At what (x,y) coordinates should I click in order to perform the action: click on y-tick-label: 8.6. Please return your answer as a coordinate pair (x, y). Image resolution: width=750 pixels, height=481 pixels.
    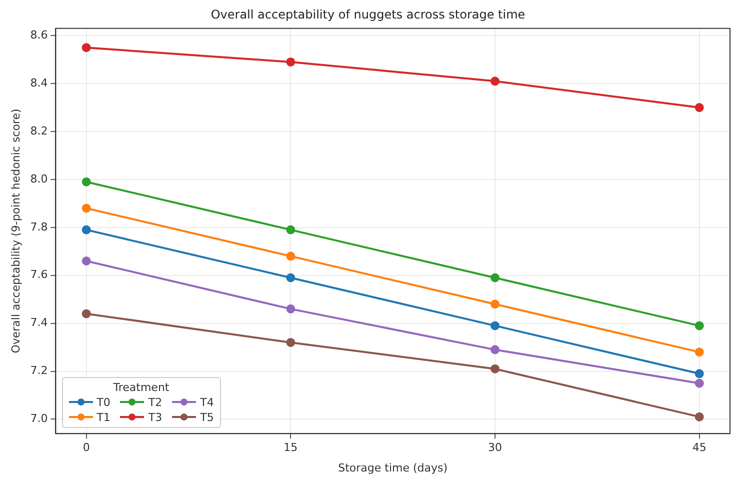
    Looking at the image, I should click on (39, 35).